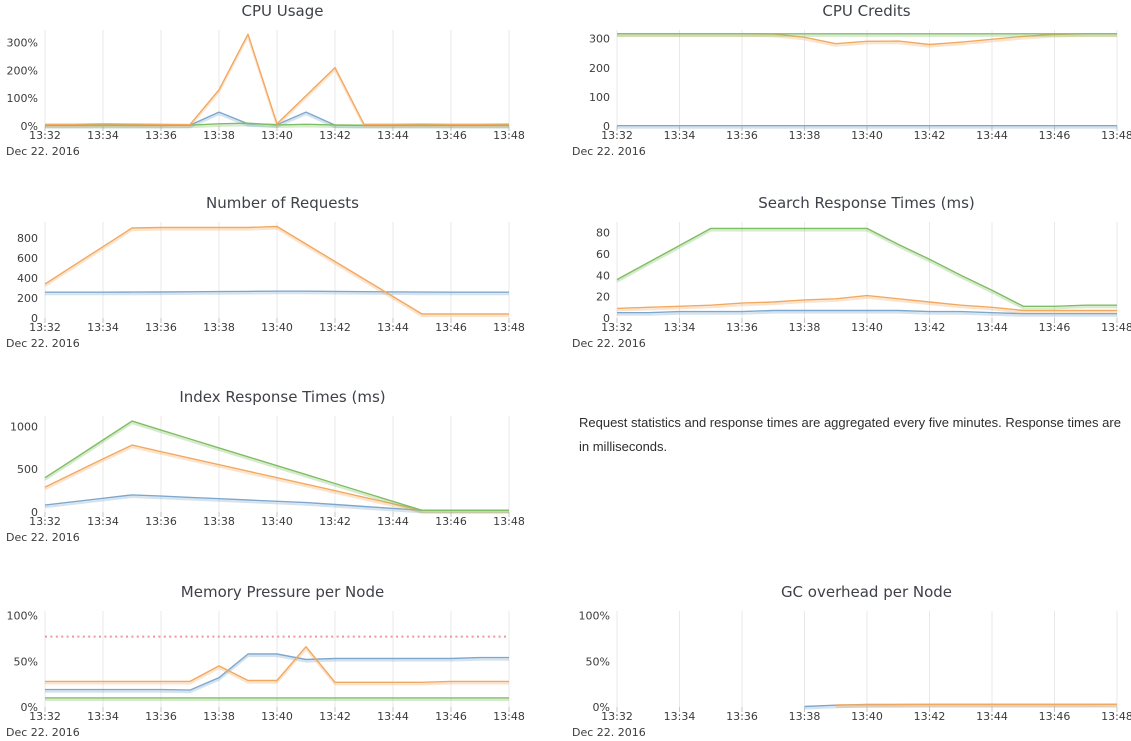 The width and height of the screenshot is (1131, 741). What do you see at coordinates (24, 426) in the screenshot?
I see `svg-text: 1000` at bounding box center [24, 426].